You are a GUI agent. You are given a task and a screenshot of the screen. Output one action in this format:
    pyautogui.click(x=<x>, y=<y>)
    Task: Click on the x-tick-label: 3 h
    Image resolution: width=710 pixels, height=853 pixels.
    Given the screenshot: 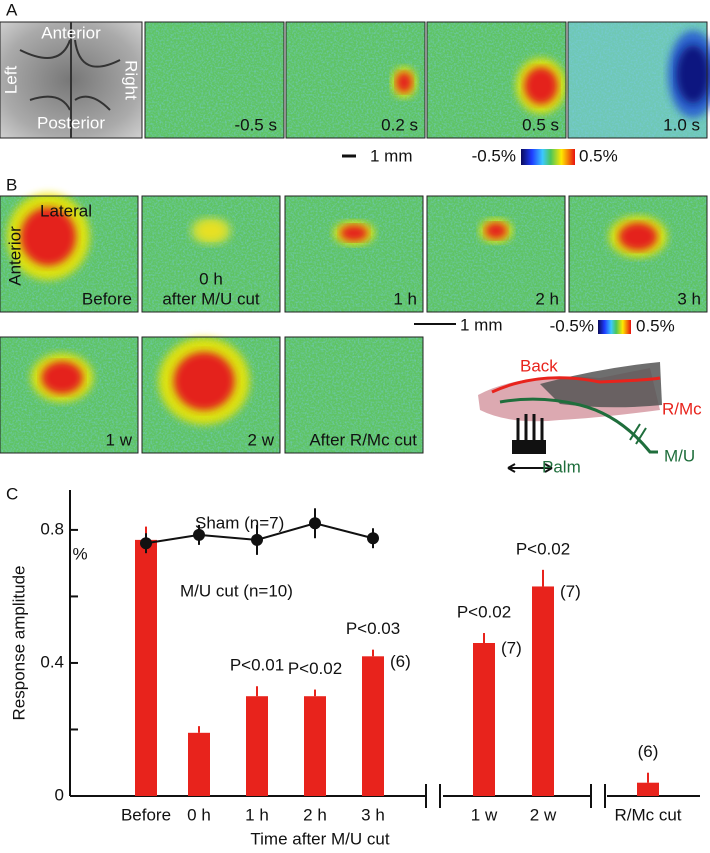 What is the action you would take?
    pyautogui.click(x=373, y=814)
    